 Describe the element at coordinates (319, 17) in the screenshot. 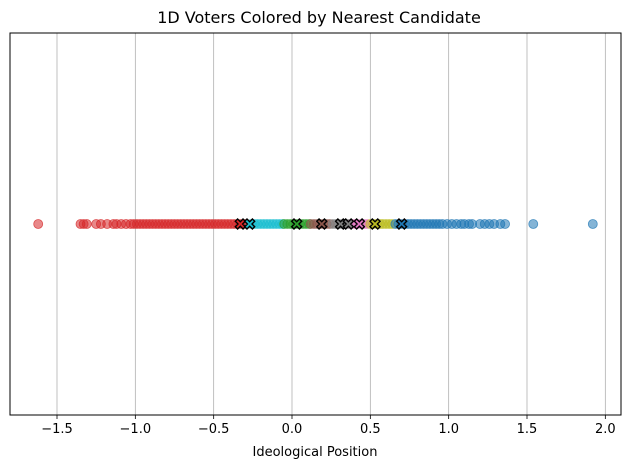

I see `chart-title: 1D Voters Colored by Nearest Candidate` at that location.